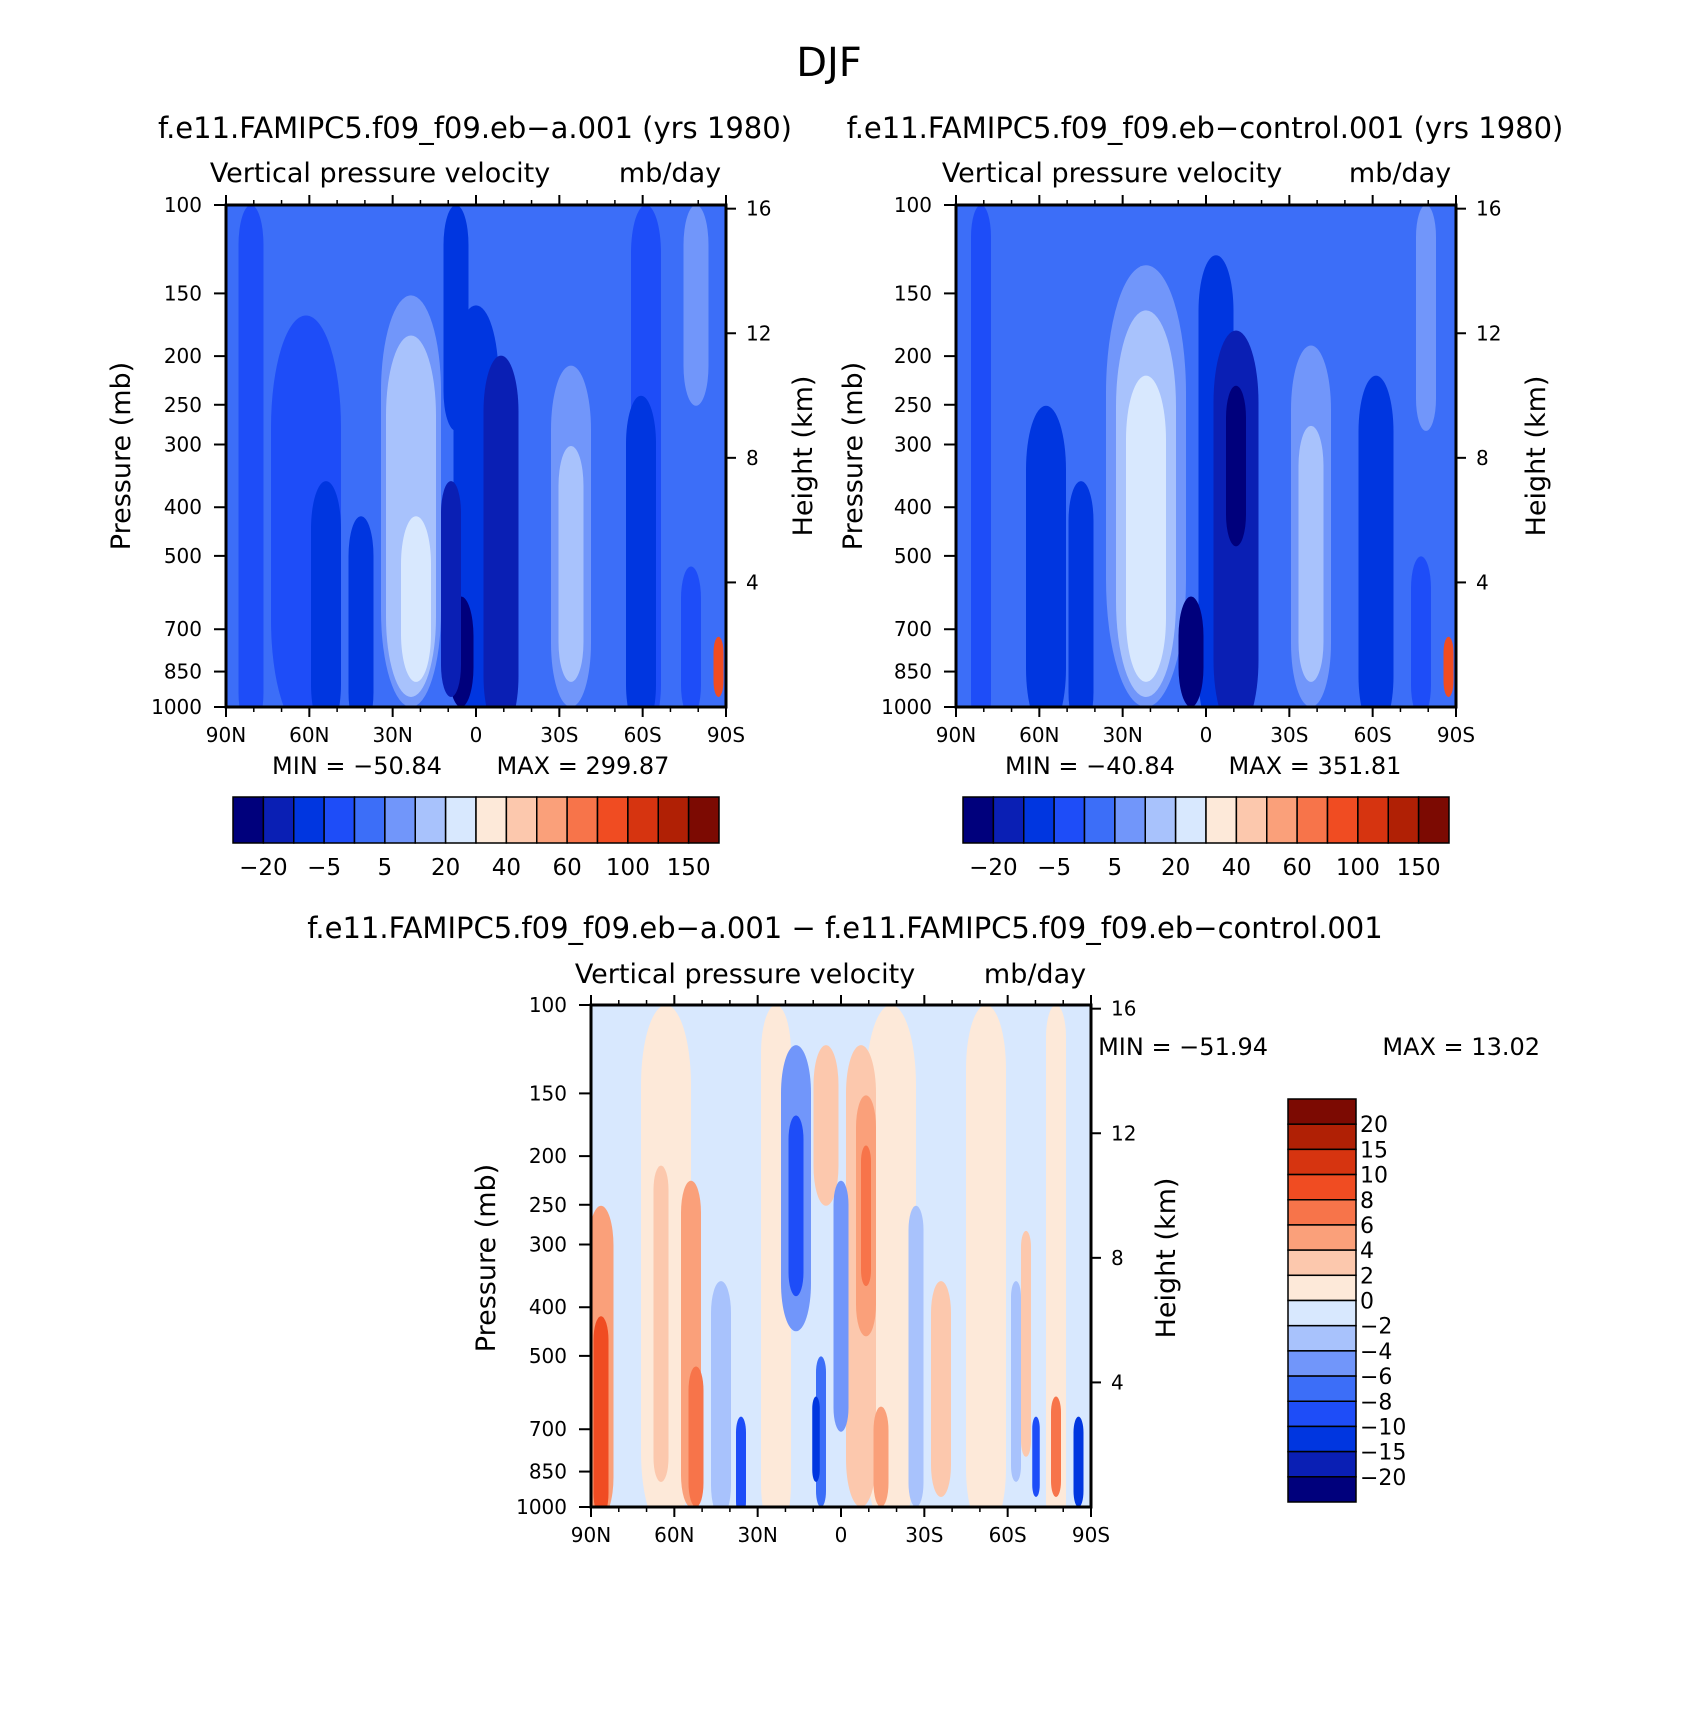 The height and width of the screenshot is (1719, 1691). Describe the element at coordinates (803, 456) in the screenshot. I see `y-axis-label-right: Height (km)` at that location.